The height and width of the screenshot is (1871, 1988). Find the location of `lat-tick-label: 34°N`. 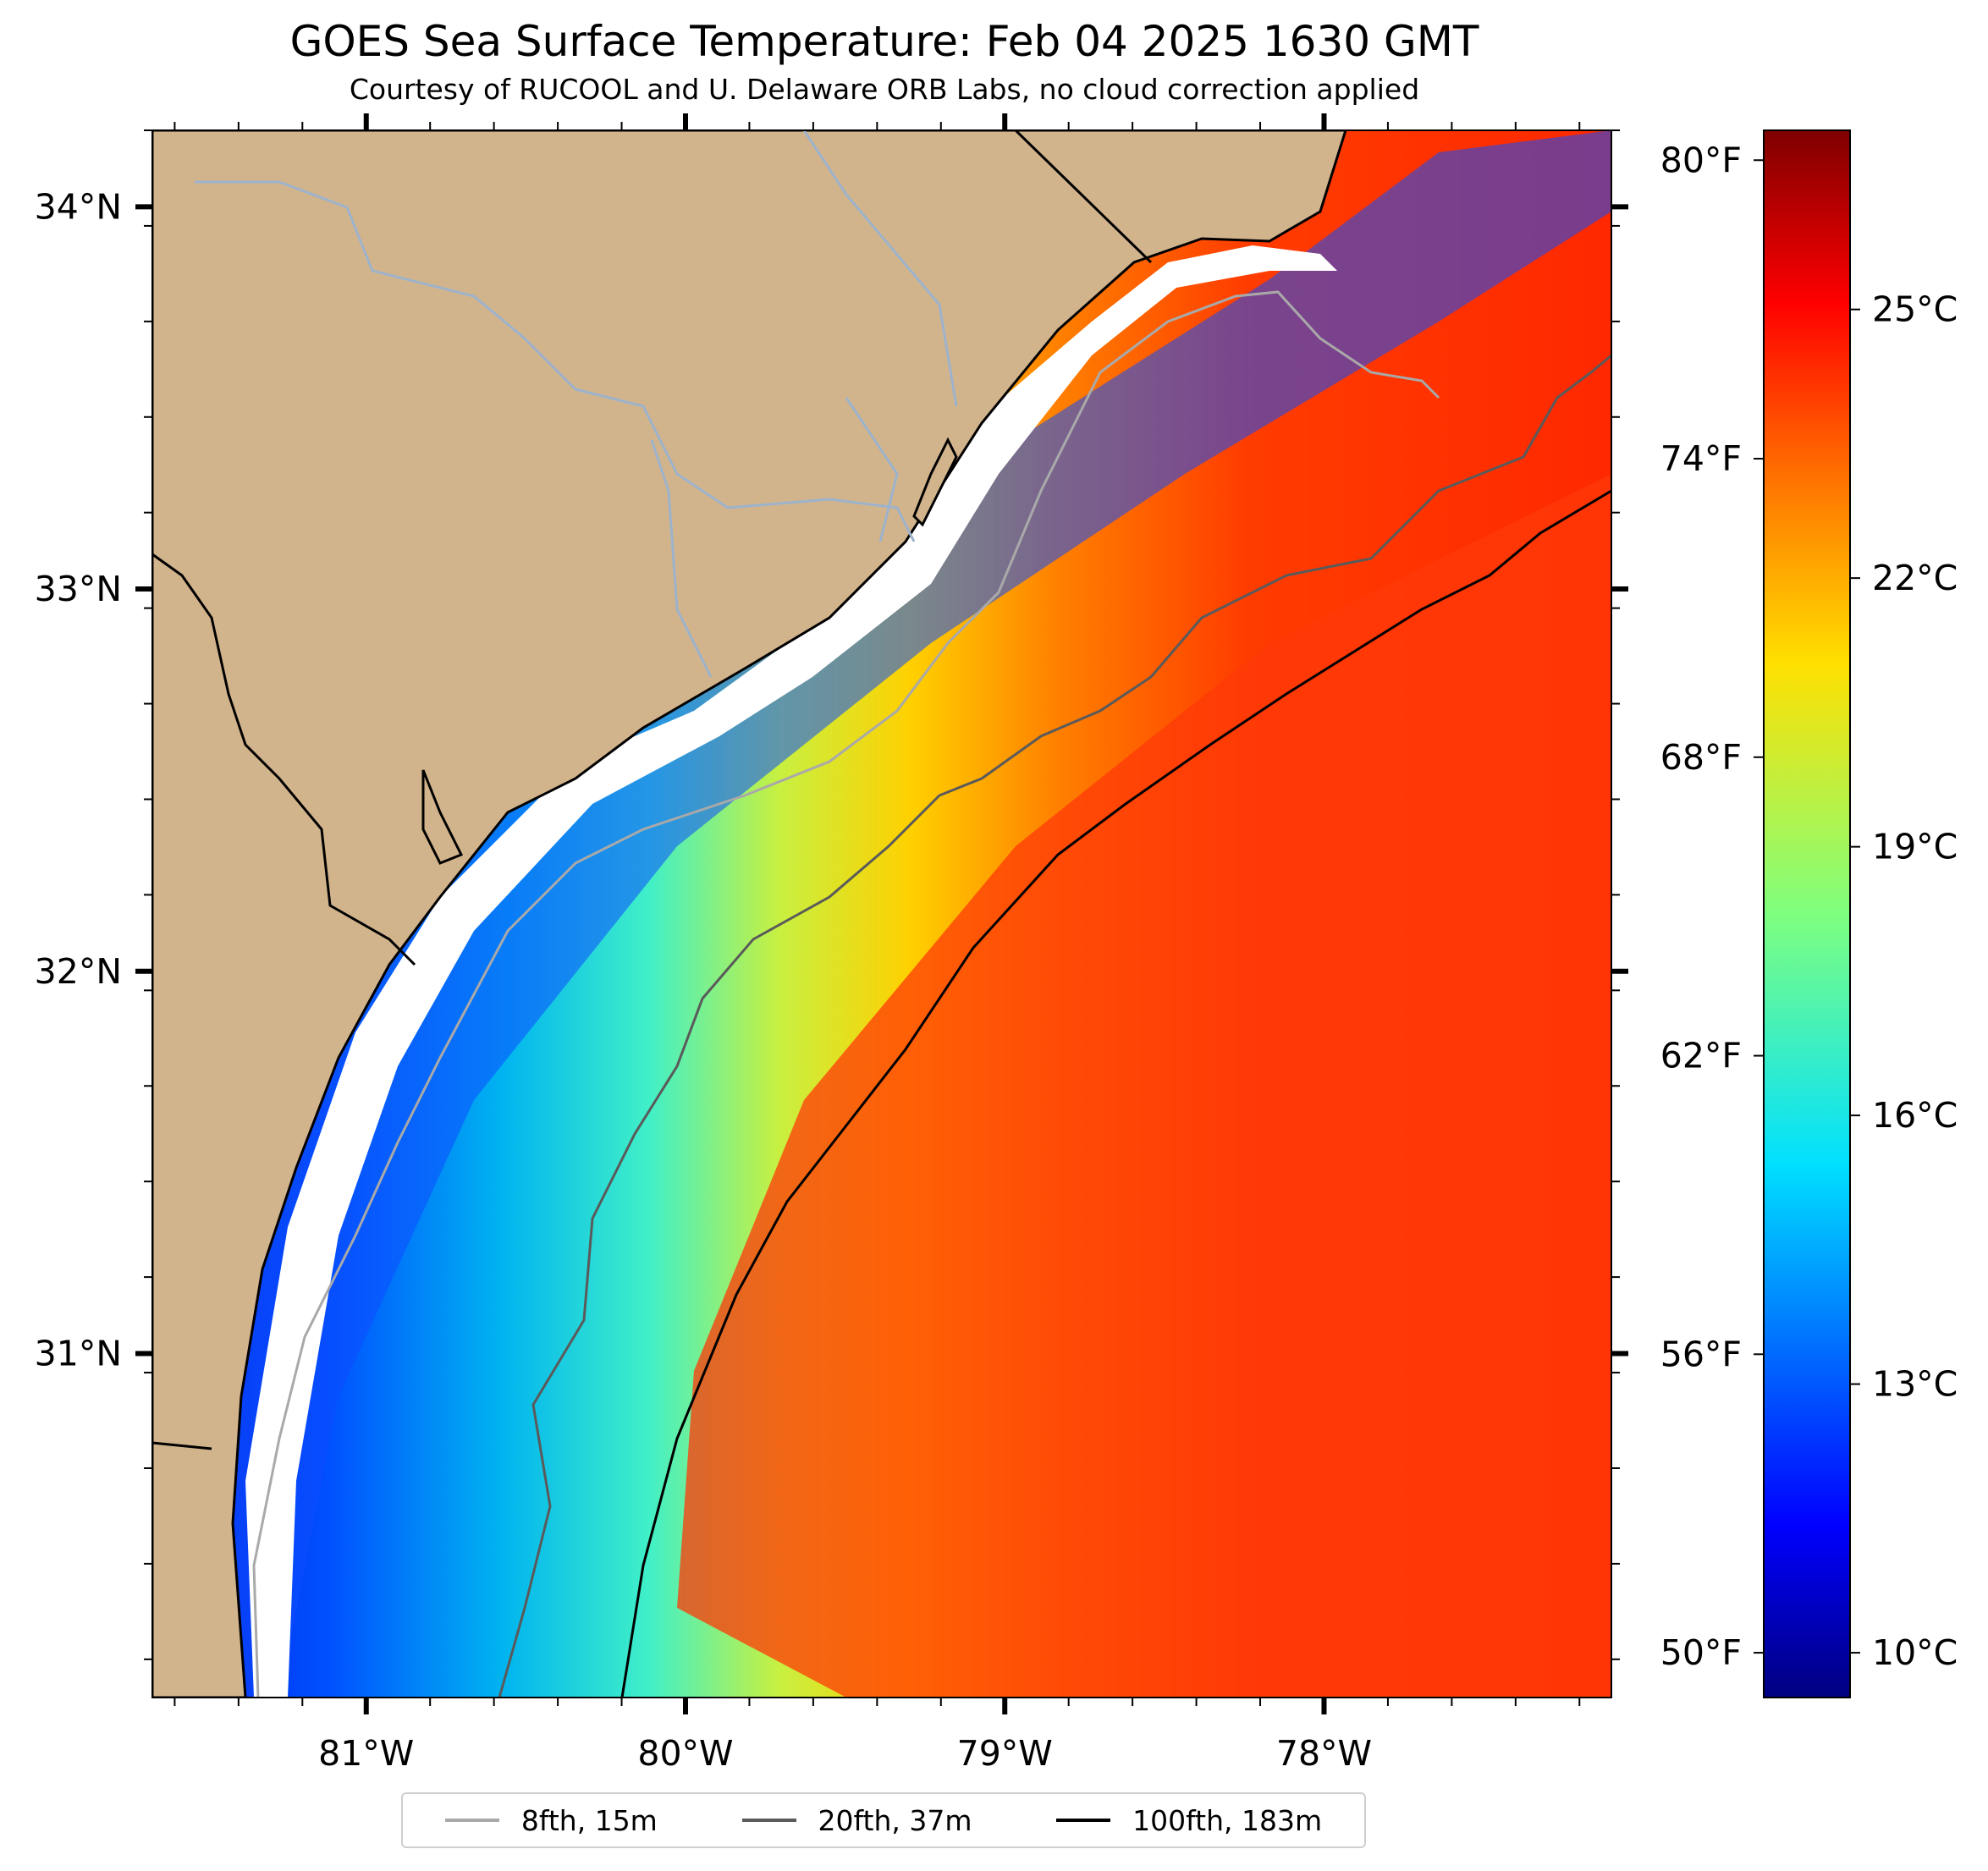

lat-tick-label: 34°N is located at coordinates (78, 207).